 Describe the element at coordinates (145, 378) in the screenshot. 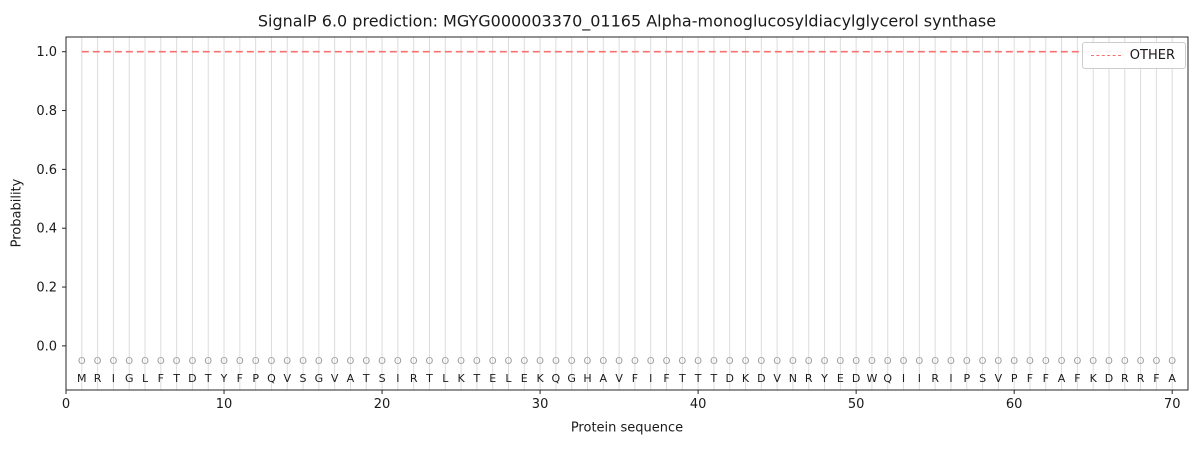

I see `residue-letter: L` at that location.